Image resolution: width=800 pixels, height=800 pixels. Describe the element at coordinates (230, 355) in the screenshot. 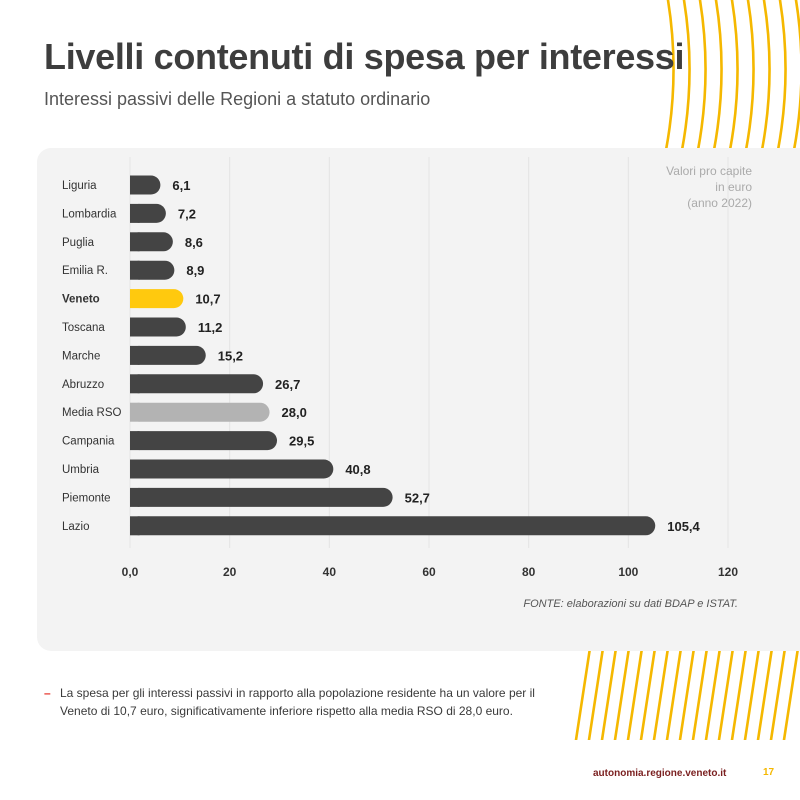

I see `data-label: 15,2` at that location.